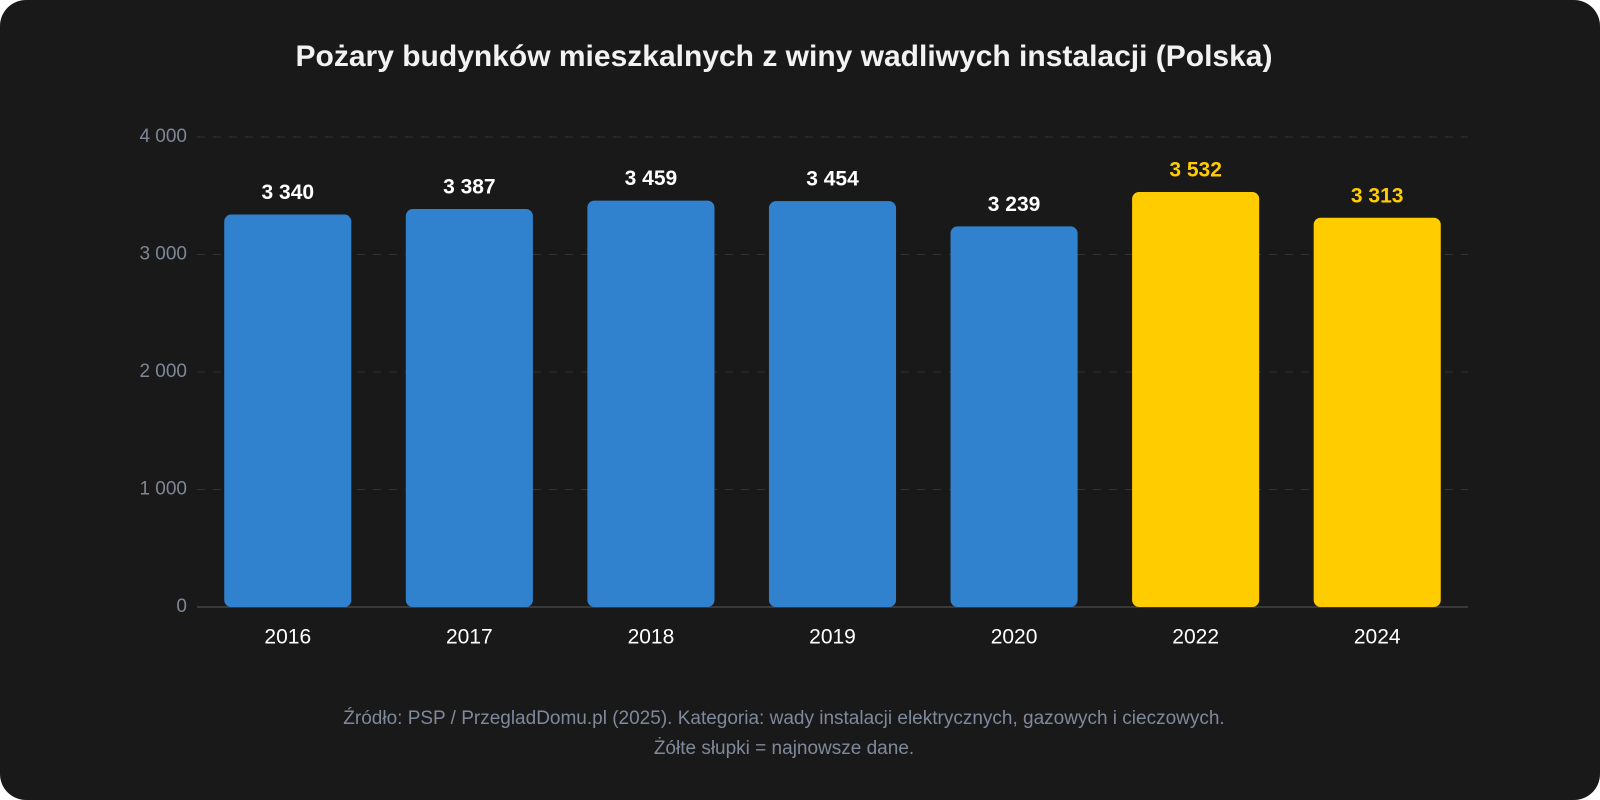 Image resolution: width=1600 pixels, height=800 pixels. What do you see at coordinates (163, 489) in the screenshot?
I see `y-tick-label: 1 000` at bounding box center [163, 489].